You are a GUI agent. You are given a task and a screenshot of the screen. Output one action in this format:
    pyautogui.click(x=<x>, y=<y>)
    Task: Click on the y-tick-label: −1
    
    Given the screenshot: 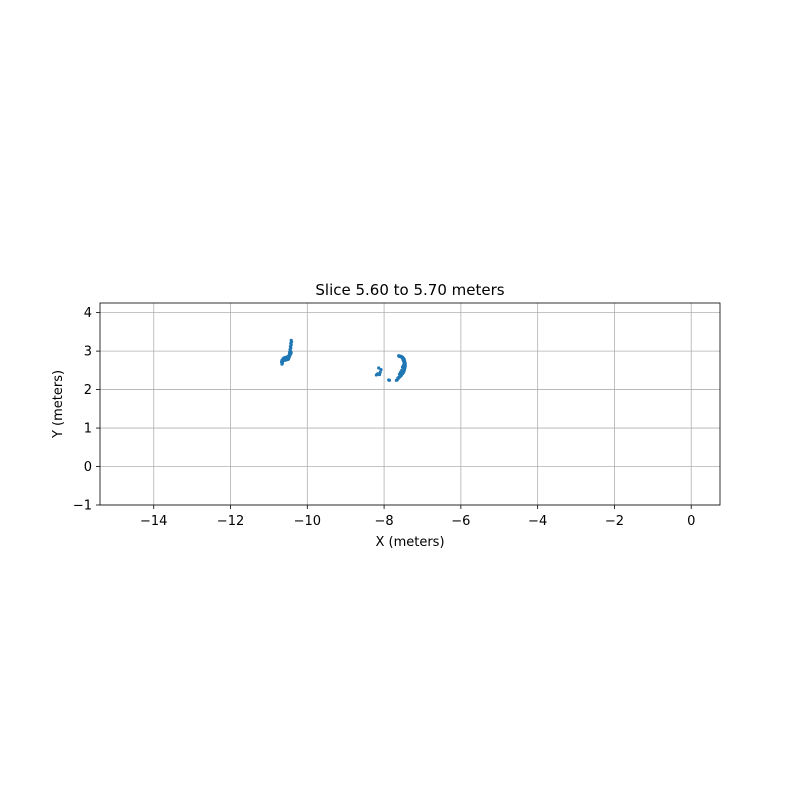 What is the action you would take?
    pyautogui.click(x=82, y=506)
    